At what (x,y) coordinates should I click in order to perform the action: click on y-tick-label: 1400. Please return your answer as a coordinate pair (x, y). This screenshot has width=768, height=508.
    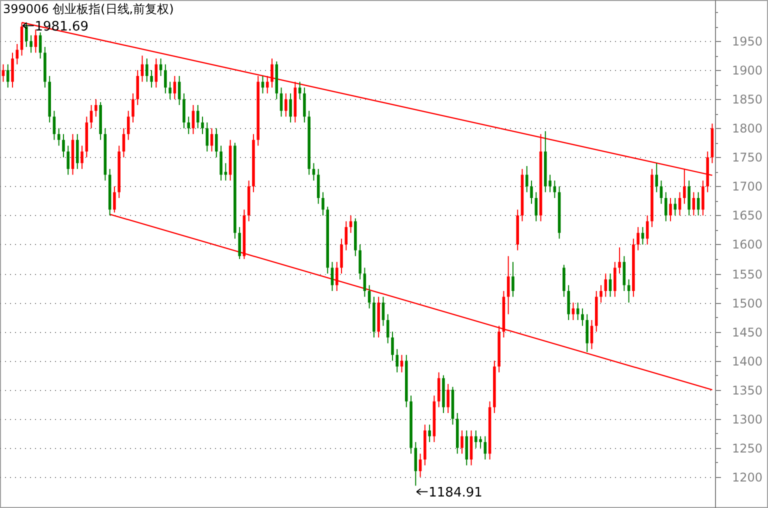
    Looking at the image, I should click on (747, 361).